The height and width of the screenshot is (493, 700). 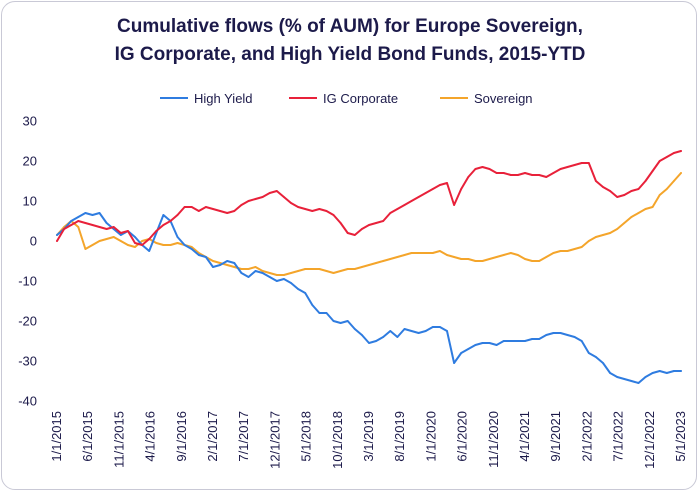 What do you see at coordinates (430, 436) in the screenshot?
I see `x-tick-label: 1/1/2020` at bounding box center [430, 436].